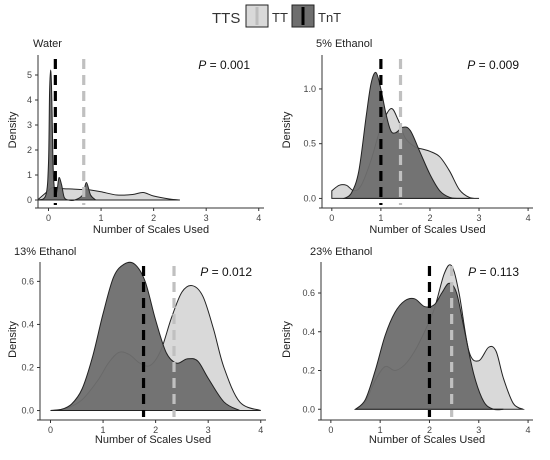  I want to click on y-tick-label: 4, so click(29, 100).